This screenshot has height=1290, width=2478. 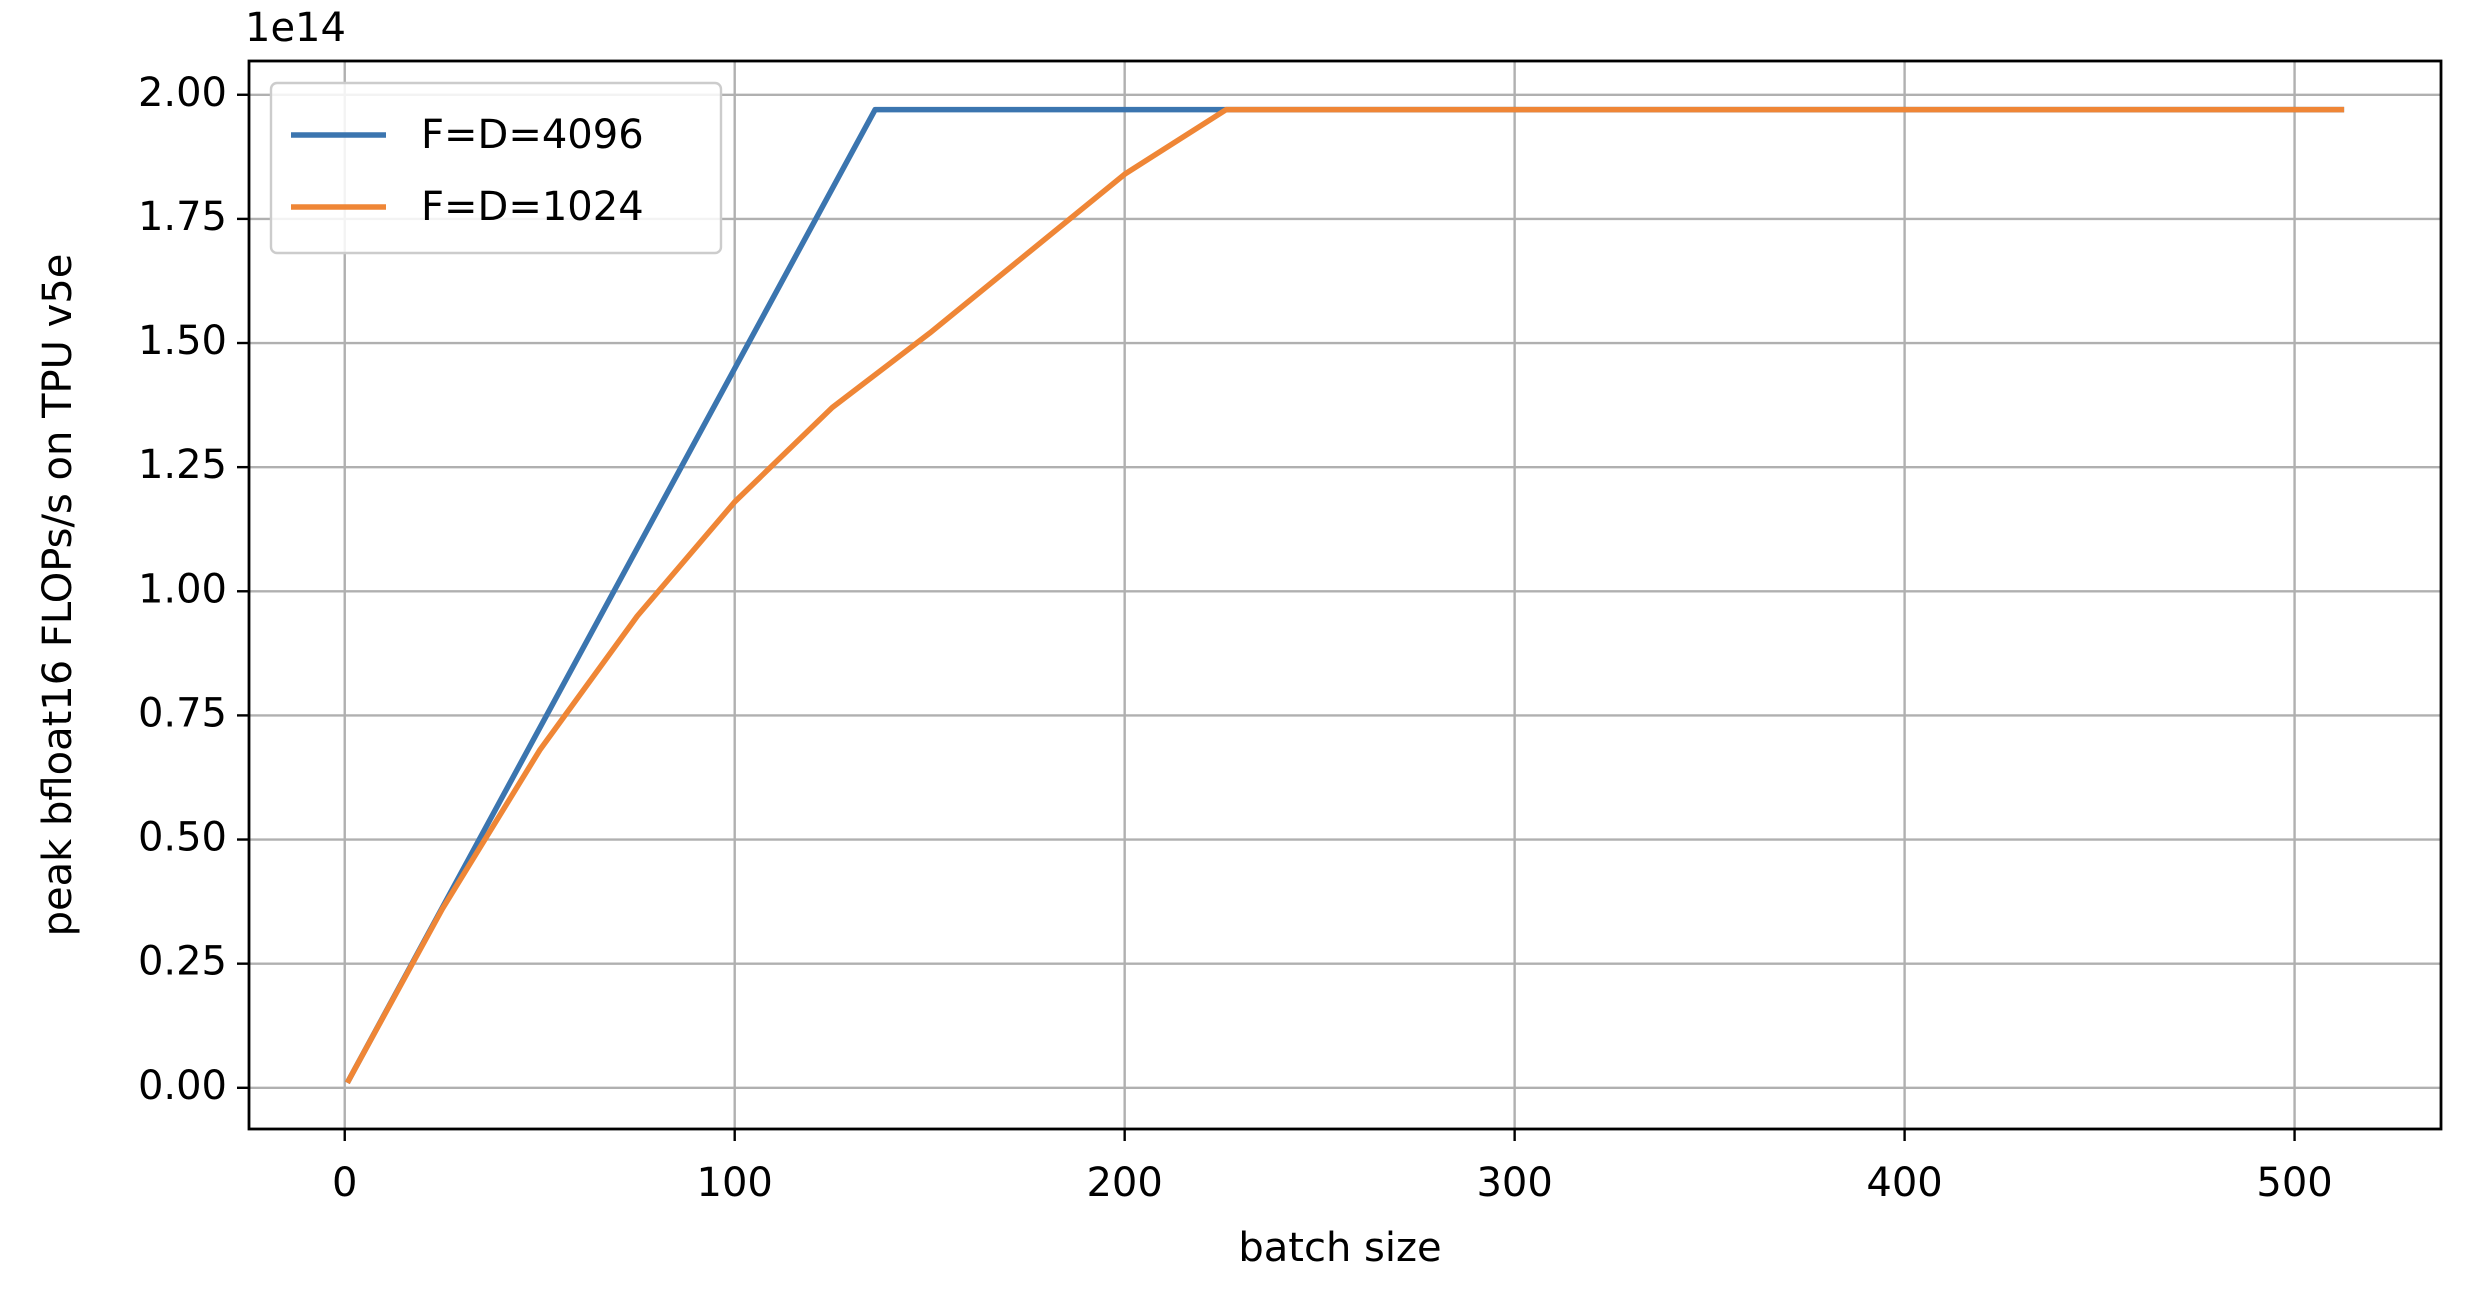 I want to click on x-tick-label: 100, so click(x=735, y=1183).